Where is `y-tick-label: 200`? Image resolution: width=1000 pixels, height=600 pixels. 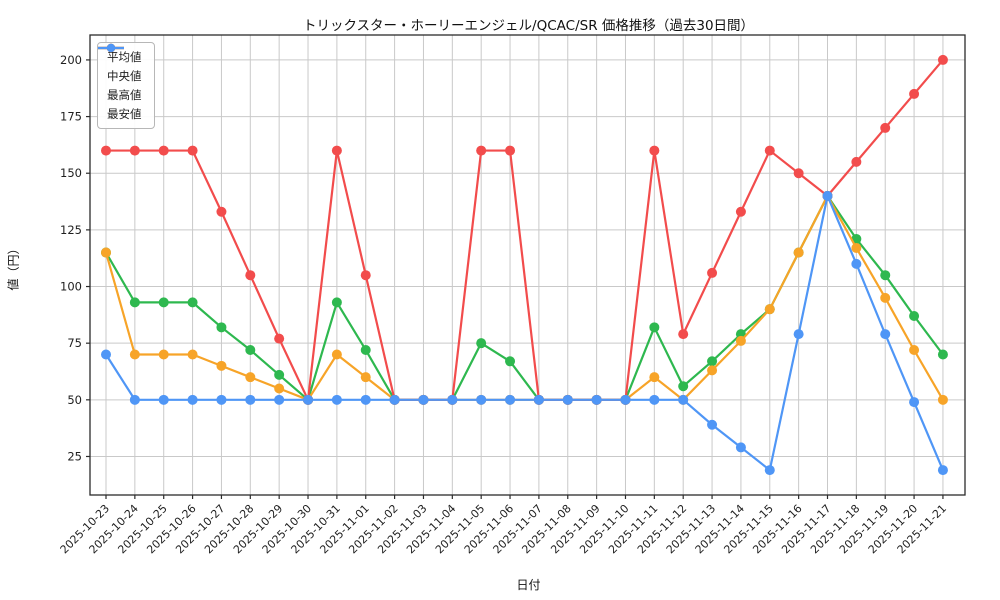
y-tick-label: 200 is located at coordinates (71, 60).